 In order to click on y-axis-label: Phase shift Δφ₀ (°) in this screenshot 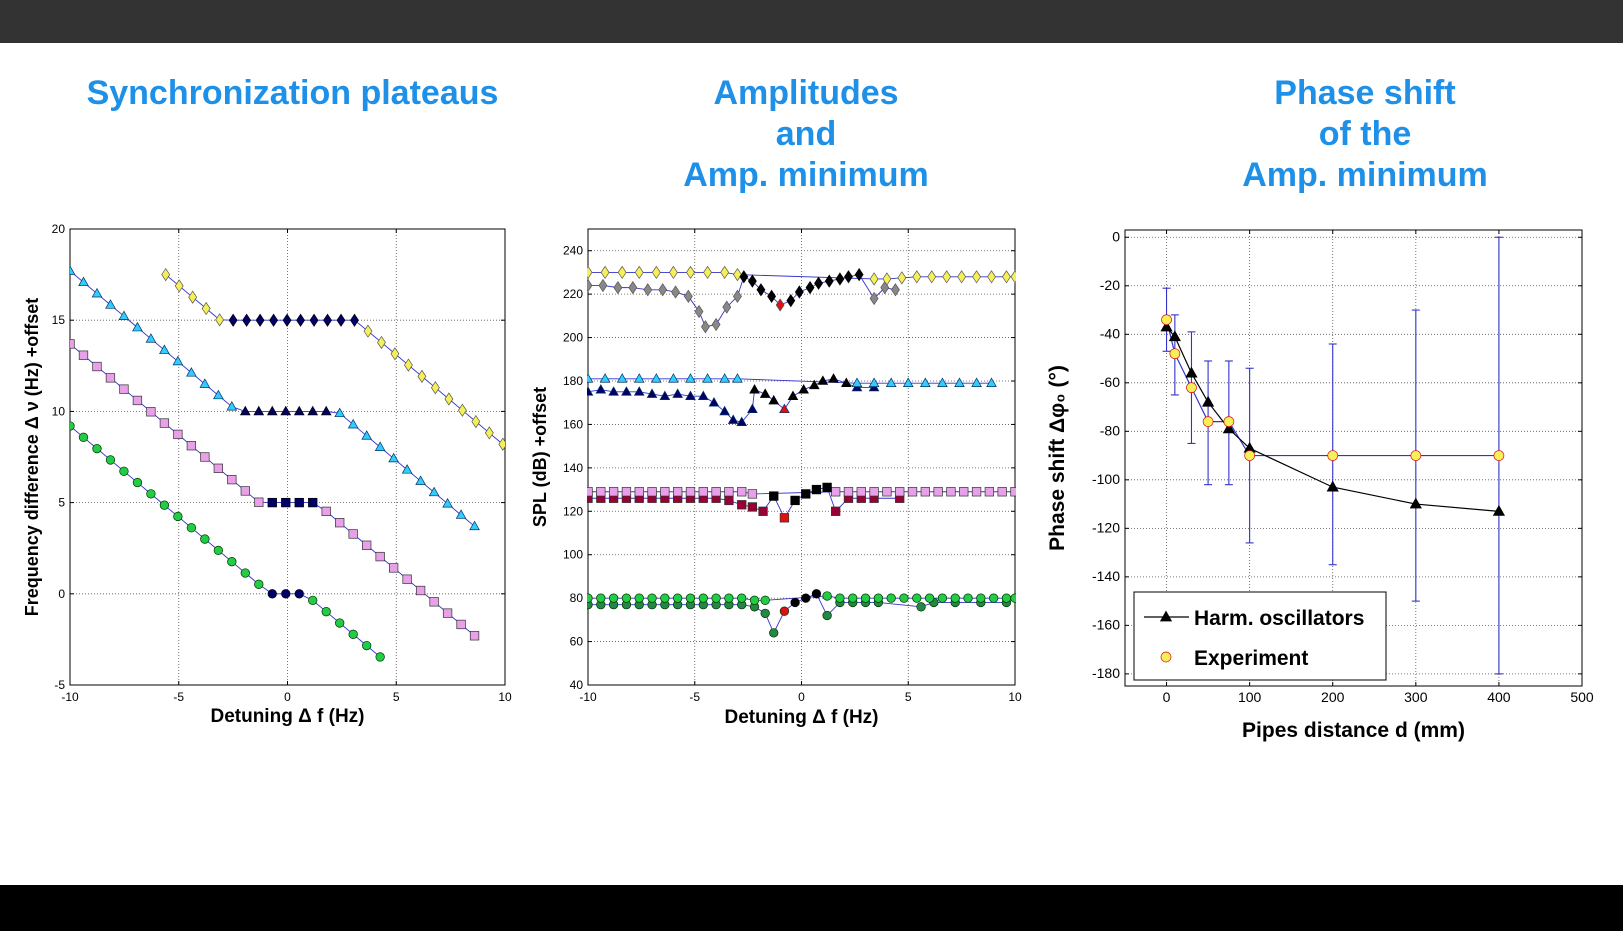, I will do `click(1057, 458)`.